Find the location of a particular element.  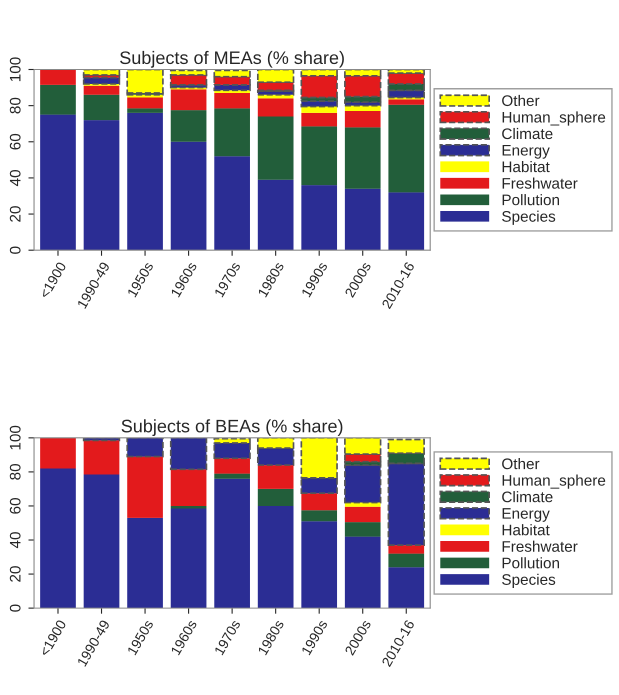

chart-title: Subjects of BEAs (% share) is located at coordinates (232, 427).